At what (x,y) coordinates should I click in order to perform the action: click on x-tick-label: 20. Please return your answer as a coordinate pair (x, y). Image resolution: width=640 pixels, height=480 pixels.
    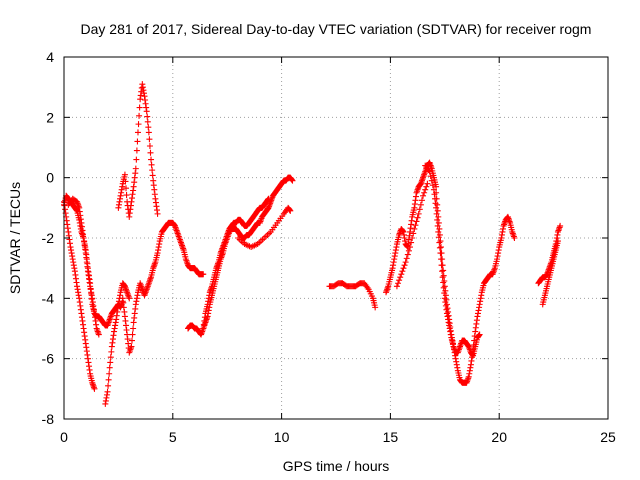
    Looking at the image, I should click on (499, 437).